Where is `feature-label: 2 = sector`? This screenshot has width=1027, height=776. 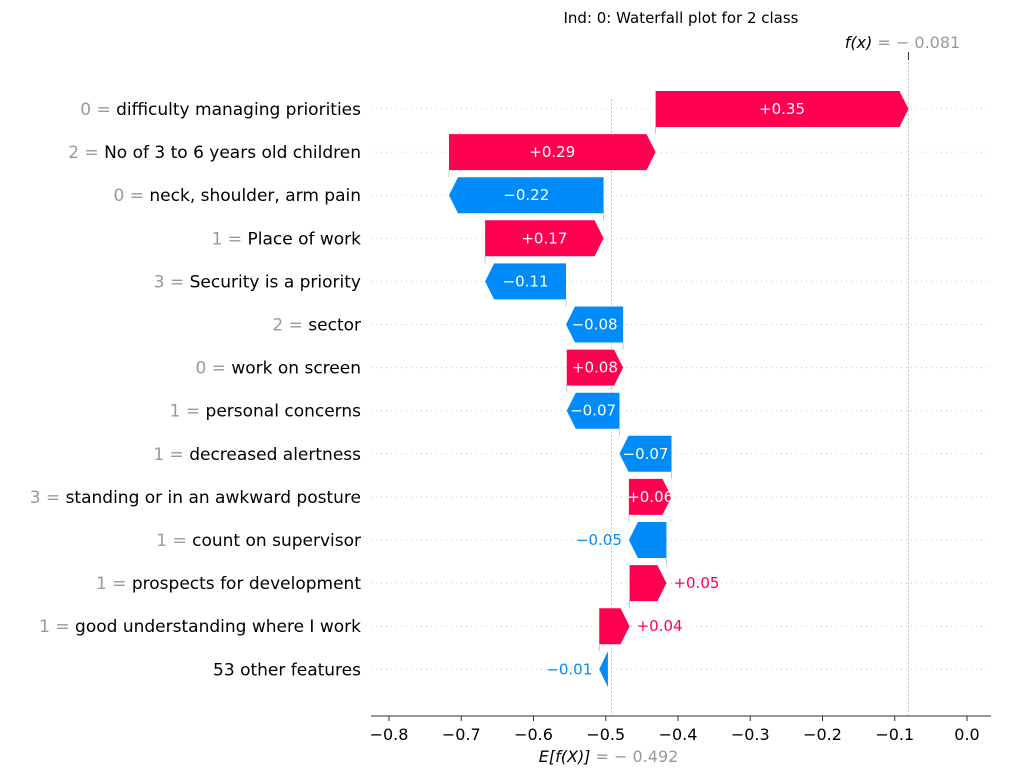 feature-label: 2 = sector is located at coordinates (316, 326).